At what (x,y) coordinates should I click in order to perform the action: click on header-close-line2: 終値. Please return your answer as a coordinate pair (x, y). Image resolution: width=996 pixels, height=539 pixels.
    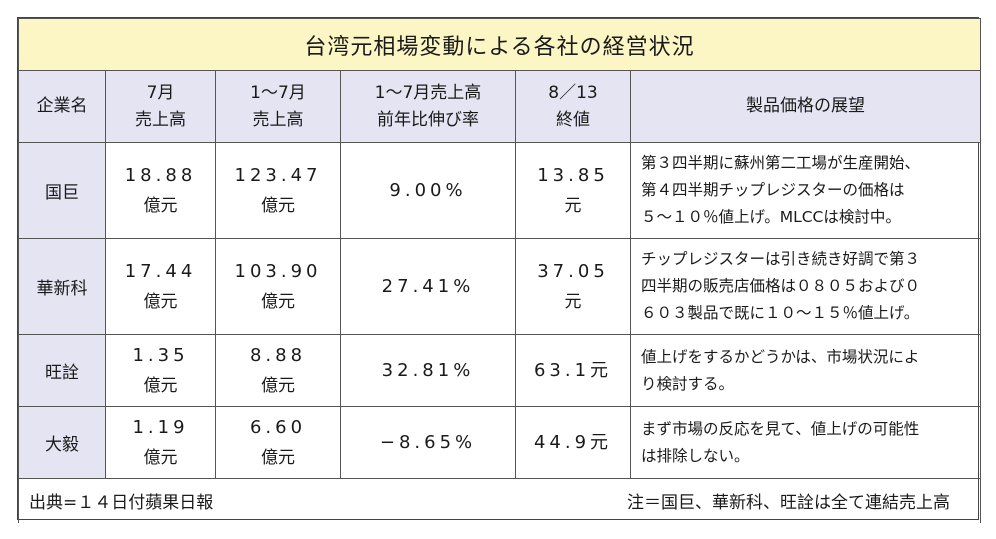
    Looking at the image, I should click on (573, 119).